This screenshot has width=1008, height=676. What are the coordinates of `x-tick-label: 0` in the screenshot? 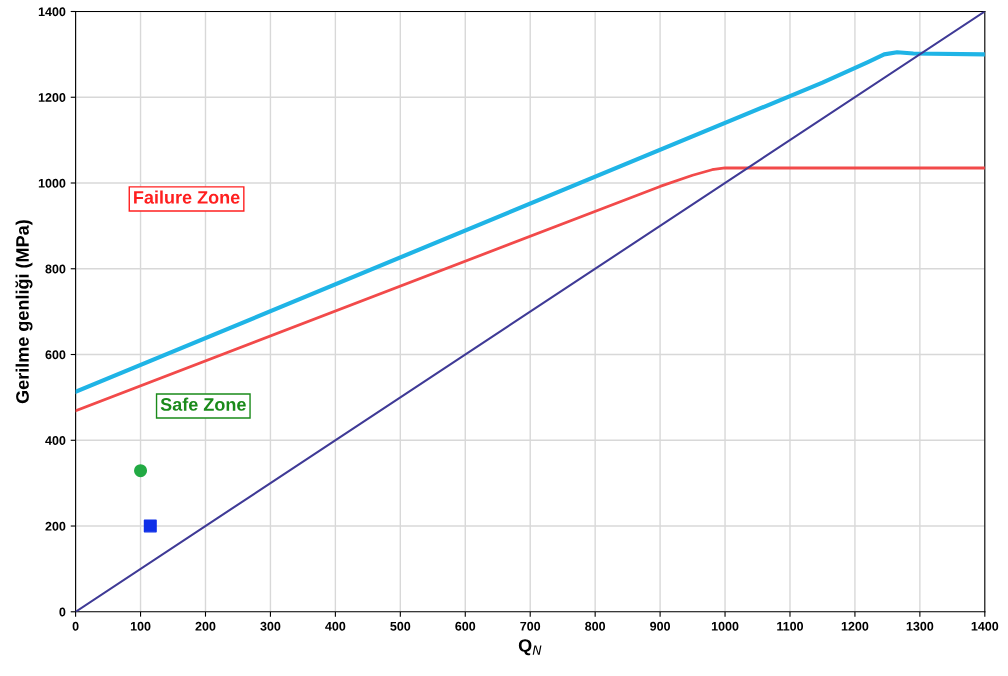 It's located at (75, 626).